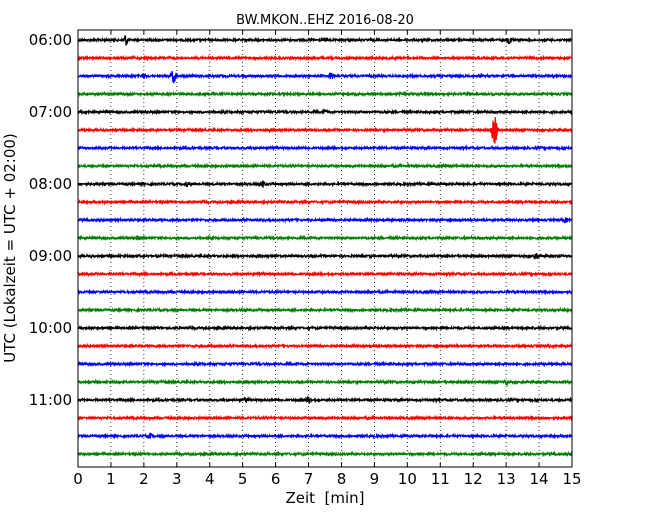 Image resolution: width=650 pixels, height=520 pixels. I want to click on x-tick-label: 14, so click(539, 479).